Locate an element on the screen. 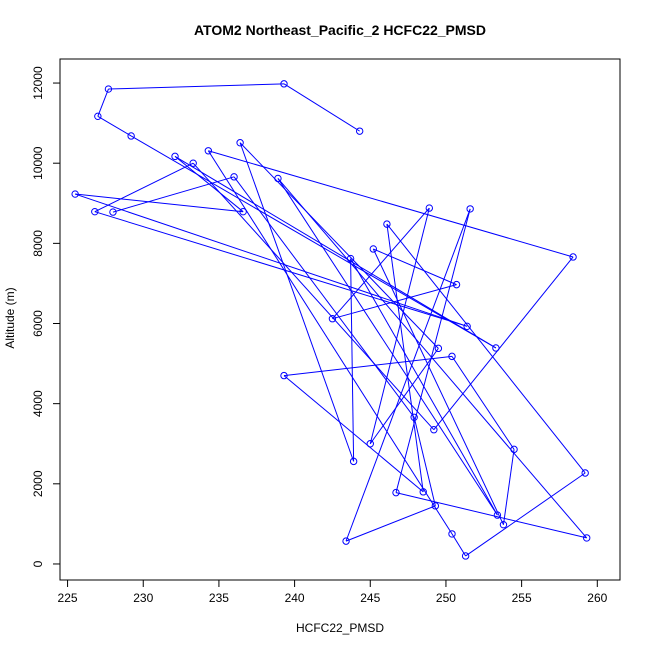 This screenshot has height=650, width=650. x-tick-label: 235 is located at coordinates (219, 598).